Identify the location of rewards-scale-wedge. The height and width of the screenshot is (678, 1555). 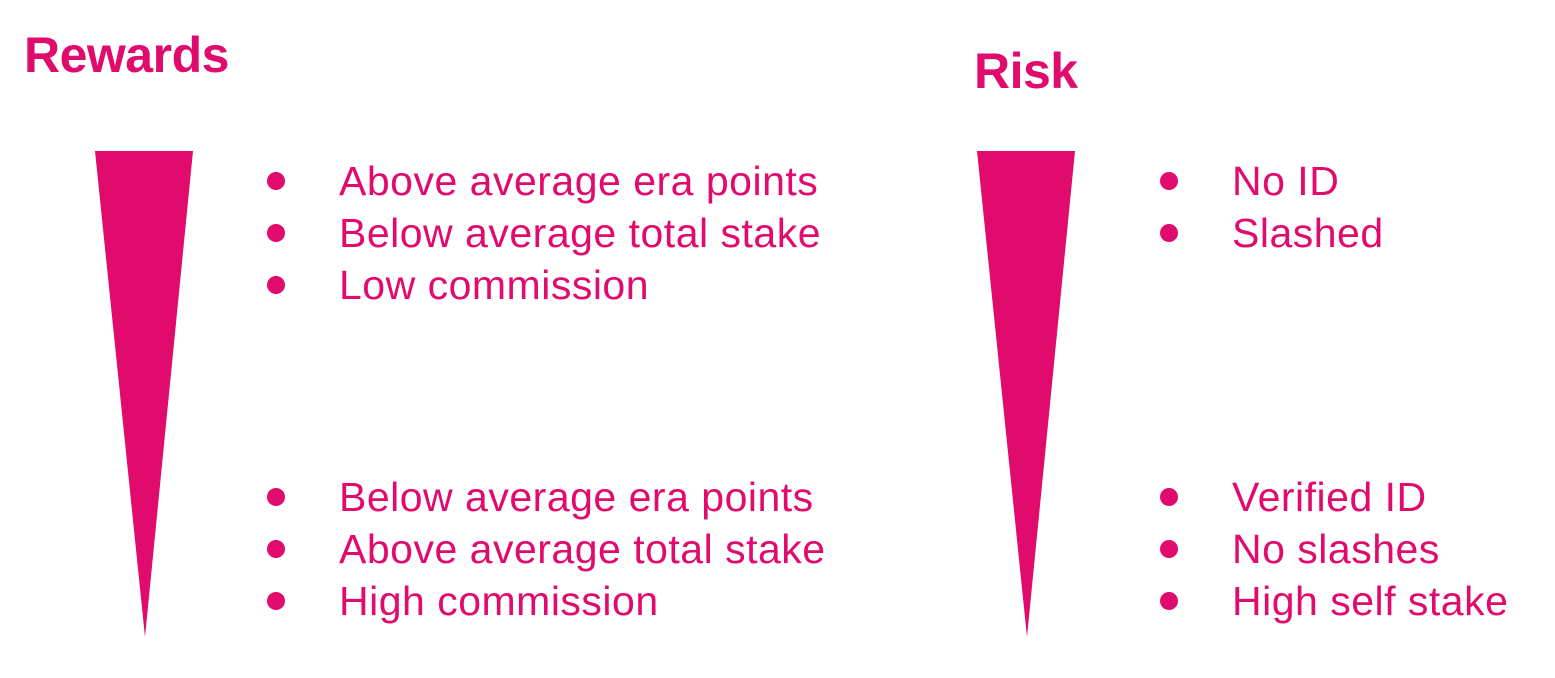
(144, 394).